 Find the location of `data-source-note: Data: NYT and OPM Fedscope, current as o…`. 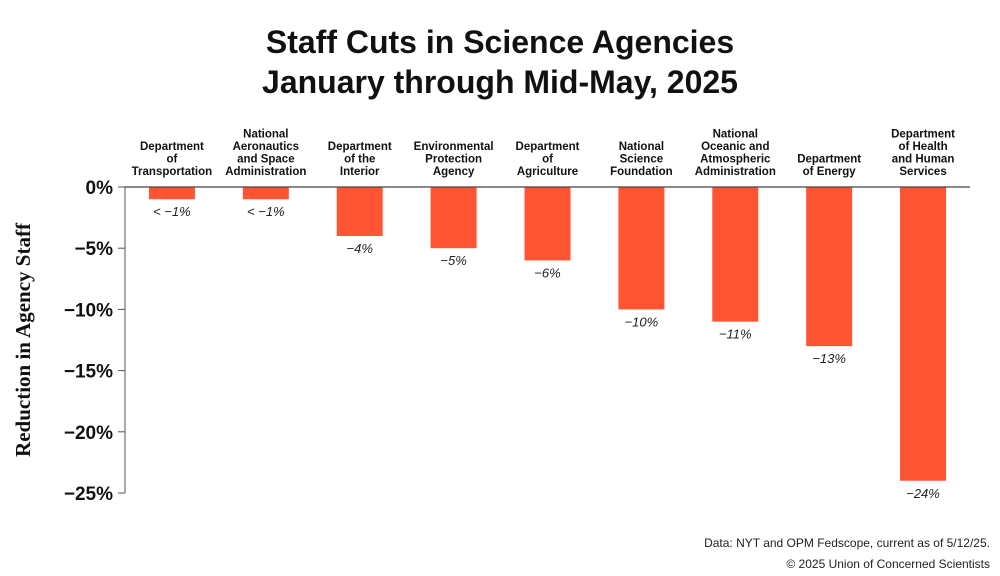

data-source-note: Data: NYT and OPM Fedscope, current as o… is located at coordinates (847, 543).